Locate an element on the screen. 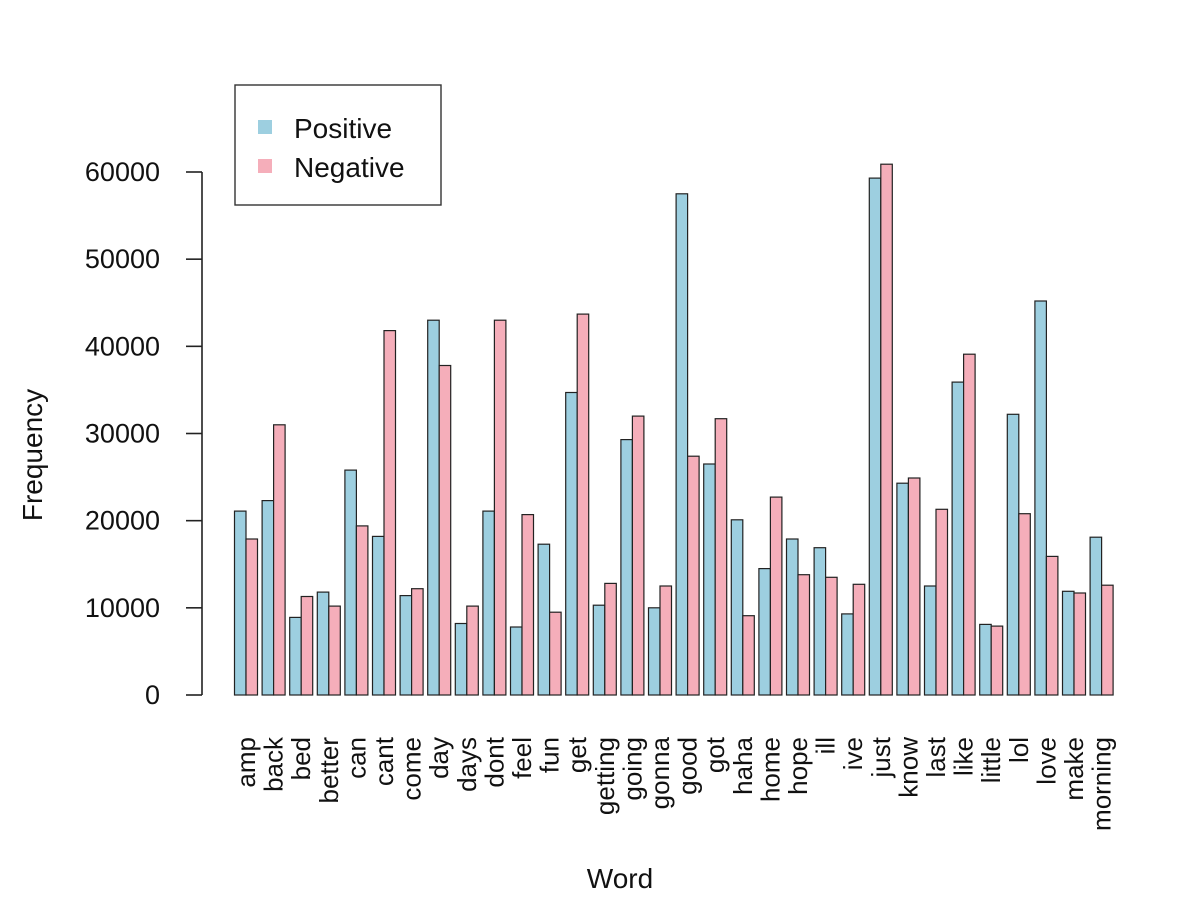 This screenshot has width=1202, height=905. bar-positive-amp is located at coordinates (240, 603).